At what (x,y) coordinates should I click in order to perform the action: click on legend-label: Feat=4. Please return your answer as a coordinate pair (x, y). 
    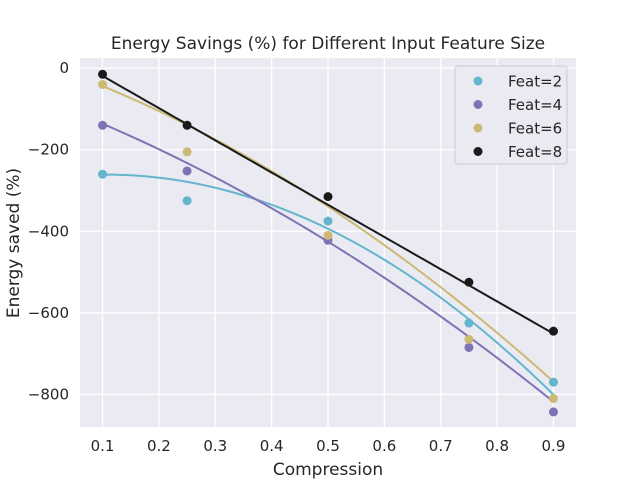
    Looking at the image, I should click on (535, 105).